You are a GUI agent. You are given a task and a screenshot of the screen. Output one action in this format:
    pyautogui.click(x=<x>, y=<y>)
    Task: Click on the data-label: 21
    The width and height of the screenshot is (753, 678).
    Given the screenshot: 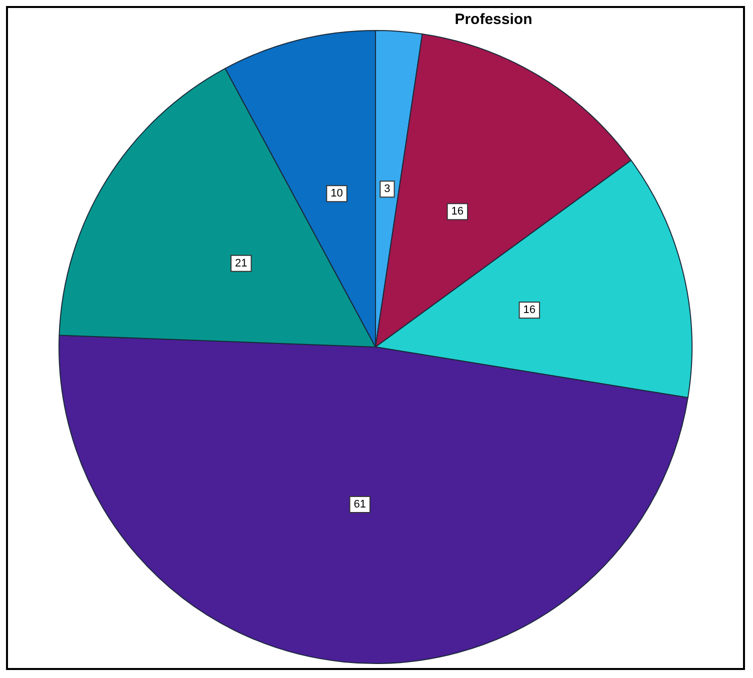 What is the action you would take?
    pyautogui.click(x=241, y=263)
    